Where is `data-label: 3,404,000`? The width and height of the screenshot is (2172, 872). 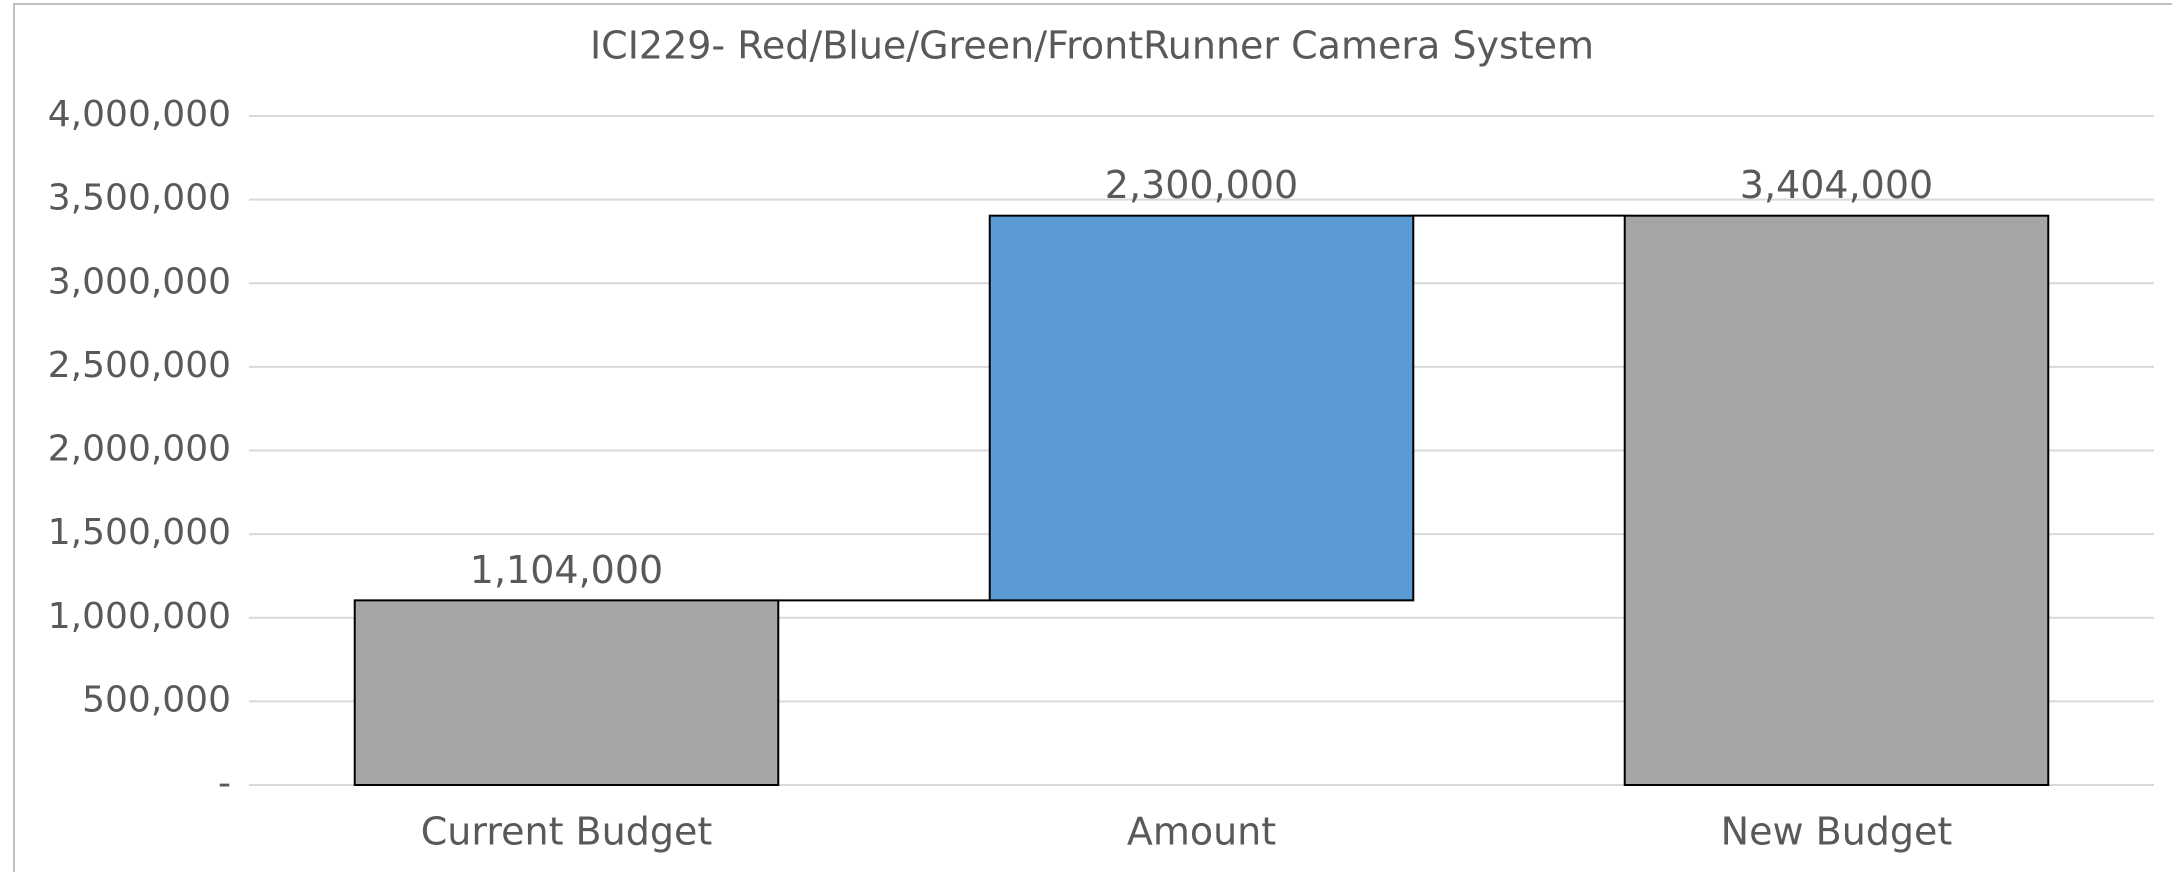 data-label: 3,404,000 is located at coordinates (1836, 185).